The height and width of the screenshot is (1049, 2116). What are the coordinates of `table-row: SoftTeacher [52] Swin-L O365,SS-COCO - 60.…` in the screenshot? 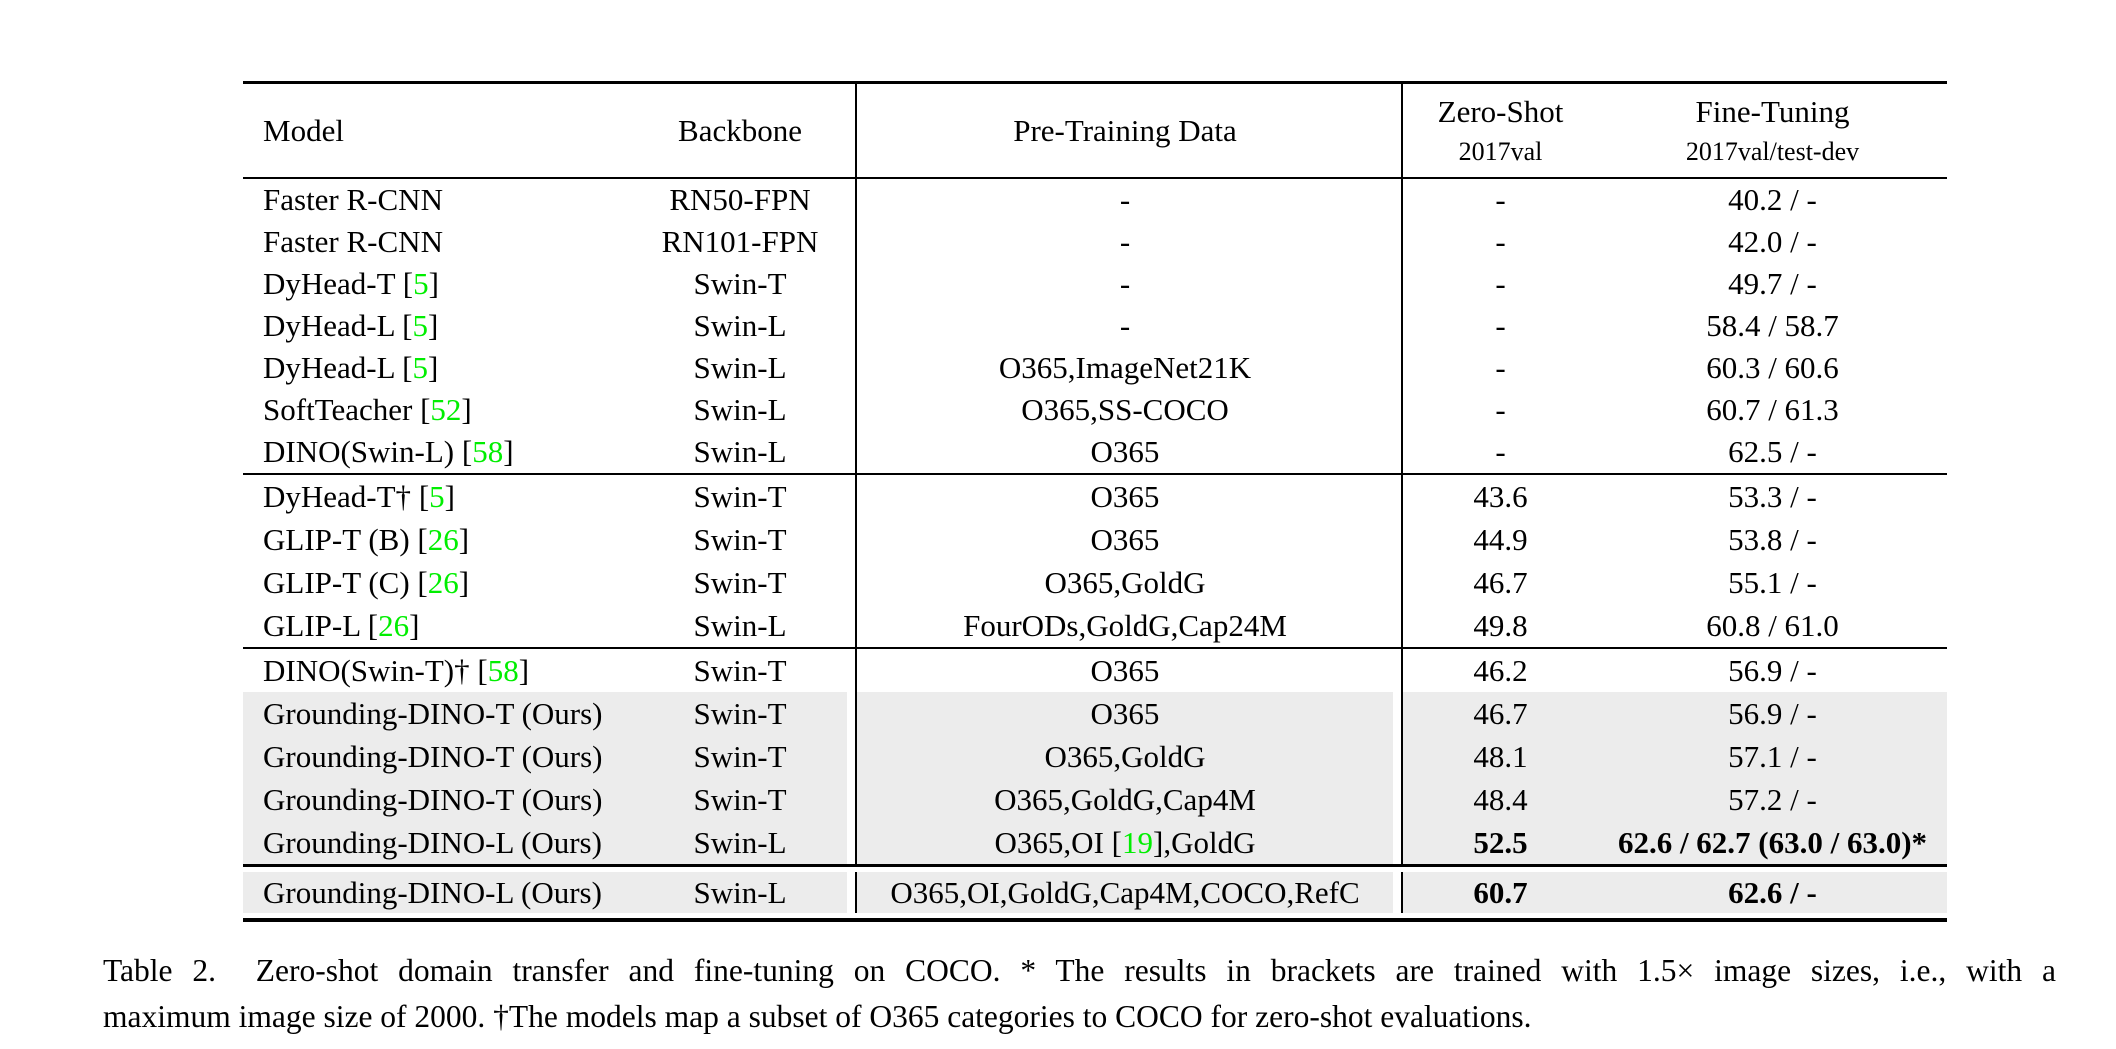 It's located at (1095, 410).